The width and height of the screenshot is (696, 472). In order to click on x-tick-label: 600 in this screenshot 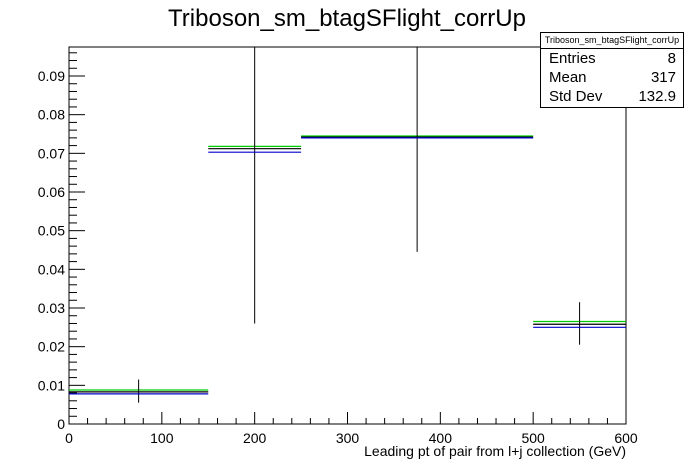, I will do `click(626, 438)`.